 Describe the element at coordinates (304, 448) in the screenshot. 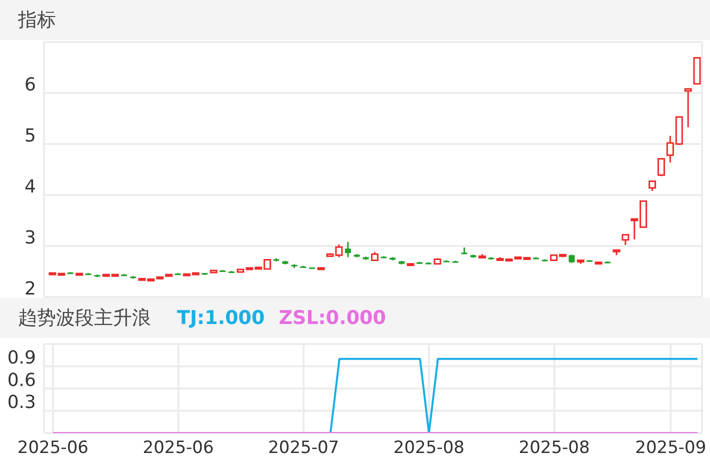

I see `x-tick-label: 2025-07` at that location.